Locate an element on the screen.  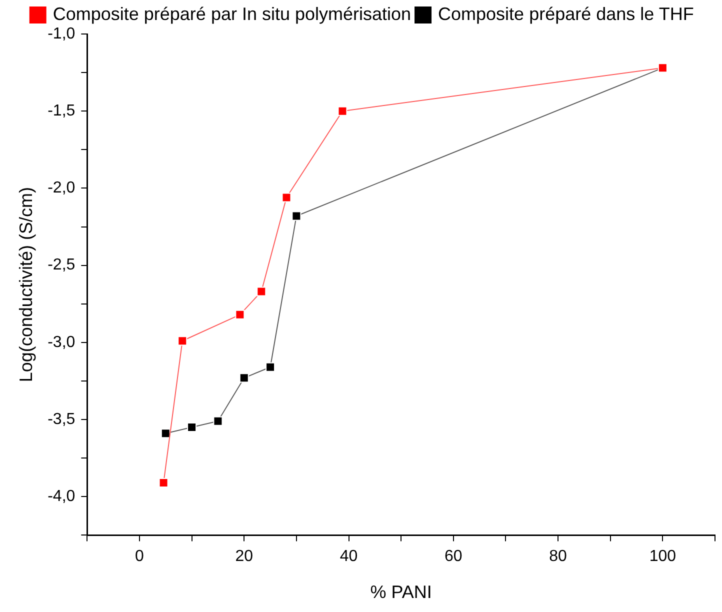
x-tick-label: 40 is located at coordinates (349, 557).